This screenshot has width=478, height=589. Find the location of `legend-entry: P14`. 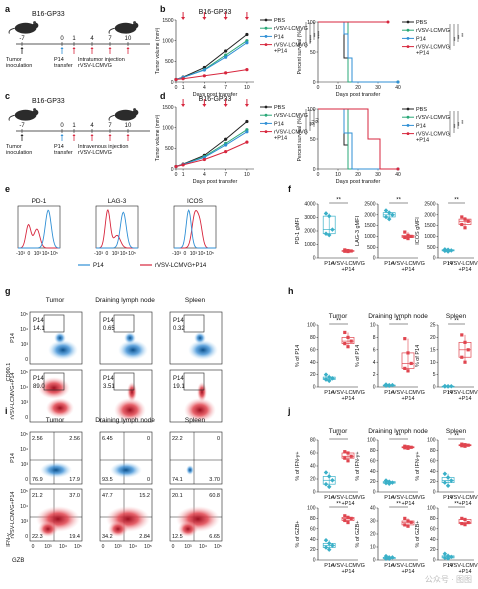

legend-entry: P14 is located at coordinates (421, 126).